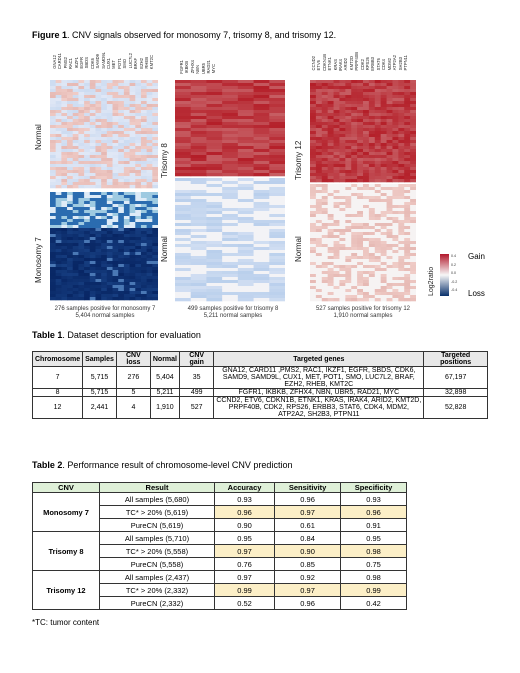 The image size is (520, 673). I want to click on panel1-bottom-label: Monosomy 7, so click(38, 260).